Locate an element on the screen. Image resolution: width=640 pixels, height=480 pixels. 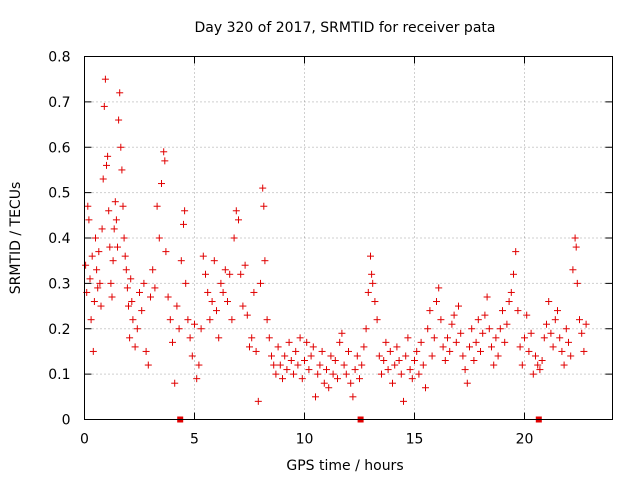
x-tick-label: 5 is located at coordinates (194, 440).